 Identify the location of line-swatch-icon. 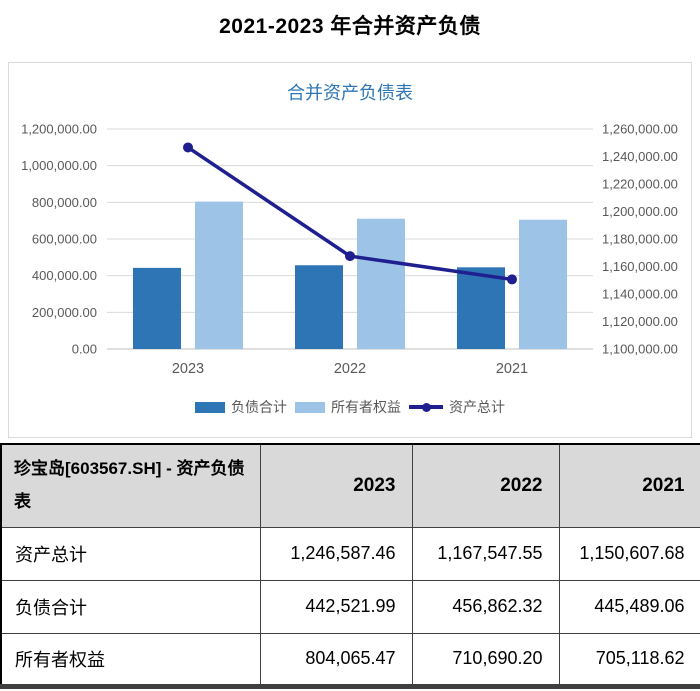
(426, 407).